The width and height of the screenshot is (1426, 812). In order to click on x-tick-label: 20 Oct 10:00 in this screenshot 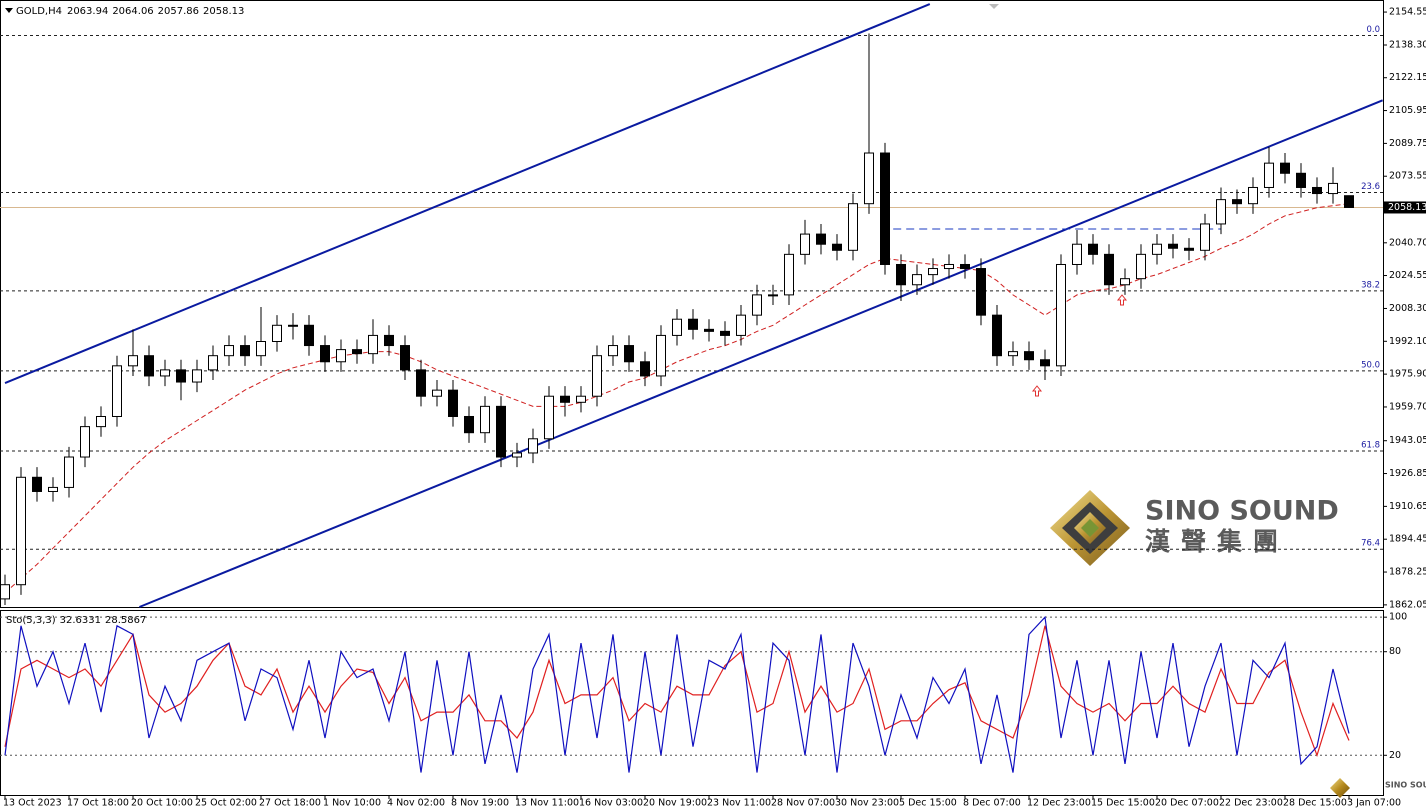, I will do `click(162, 803)`.